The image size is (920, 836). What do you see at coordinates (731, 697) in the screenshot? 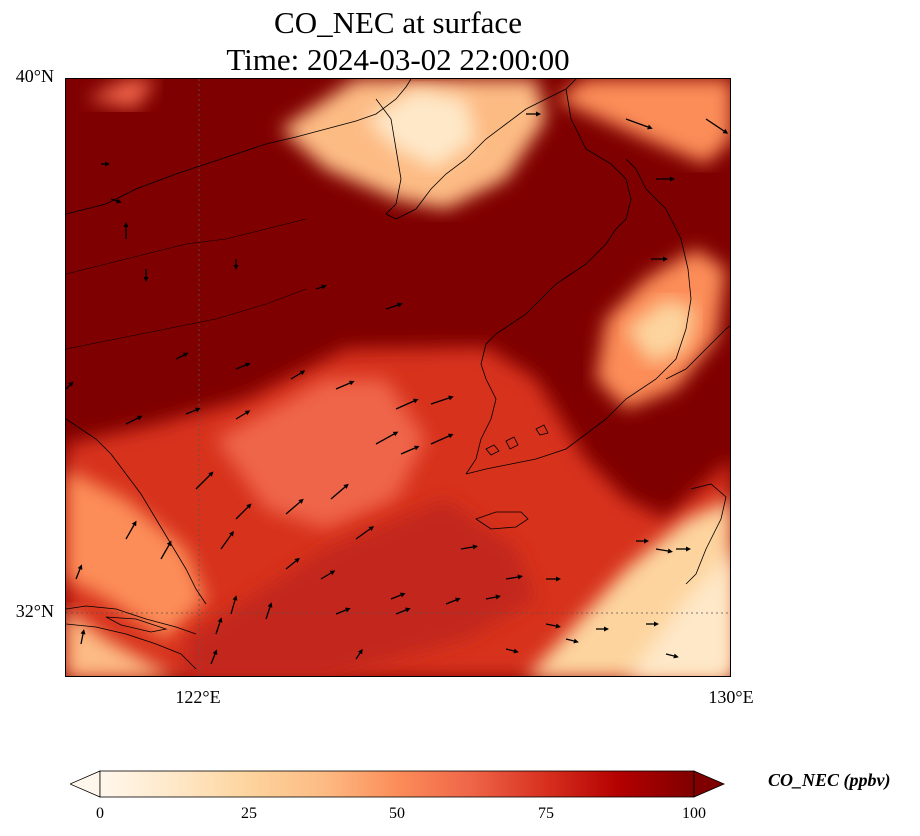
I see `lon-tick-130e: 130°E` at bounding box center [731, 697].